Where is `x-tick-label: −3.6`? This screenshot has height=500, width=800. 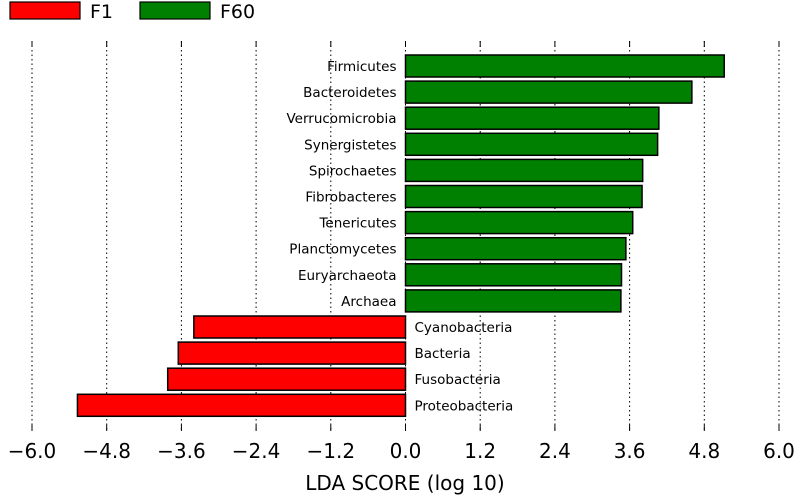 x-tick-label: −3.6 is located at coordinates (181, 451).